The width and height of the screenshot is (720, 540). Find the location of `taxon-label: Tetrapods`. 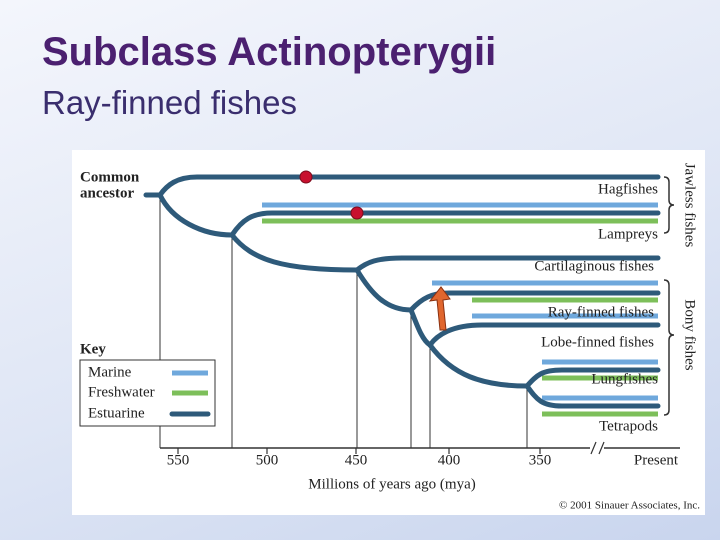

taxon-label: Tetrapods is located at coordinates (628, 426).